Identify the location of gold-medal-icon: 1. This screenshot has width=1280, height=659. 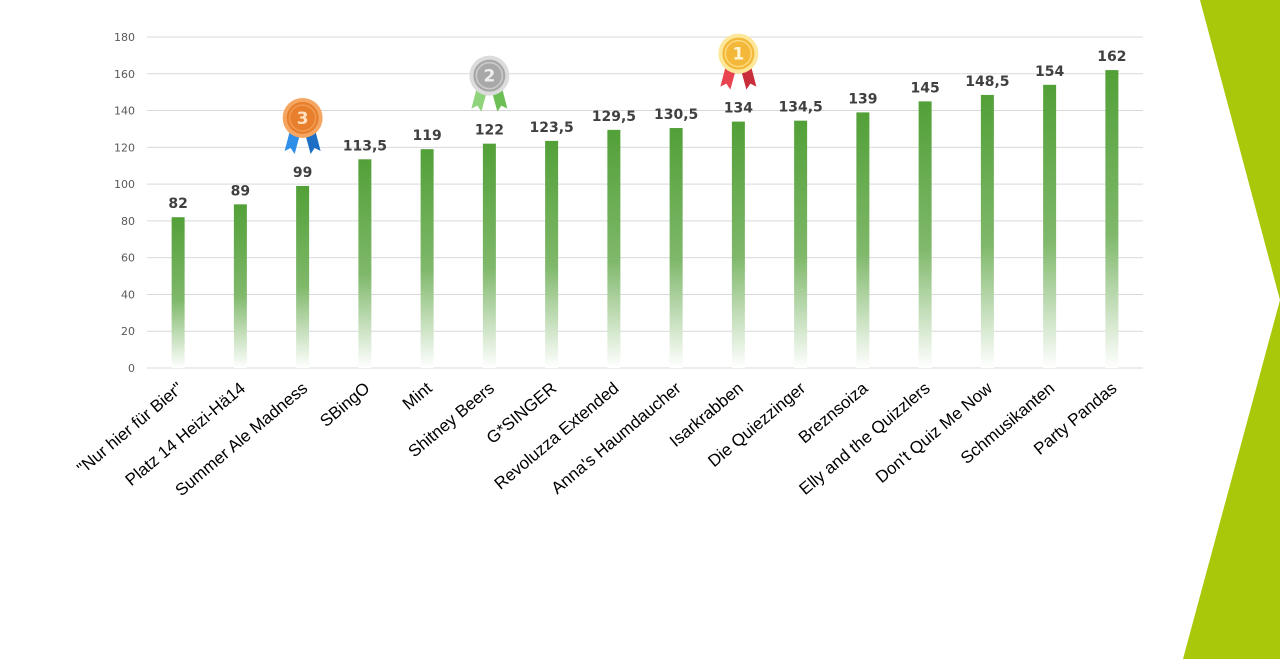
(738, 61).